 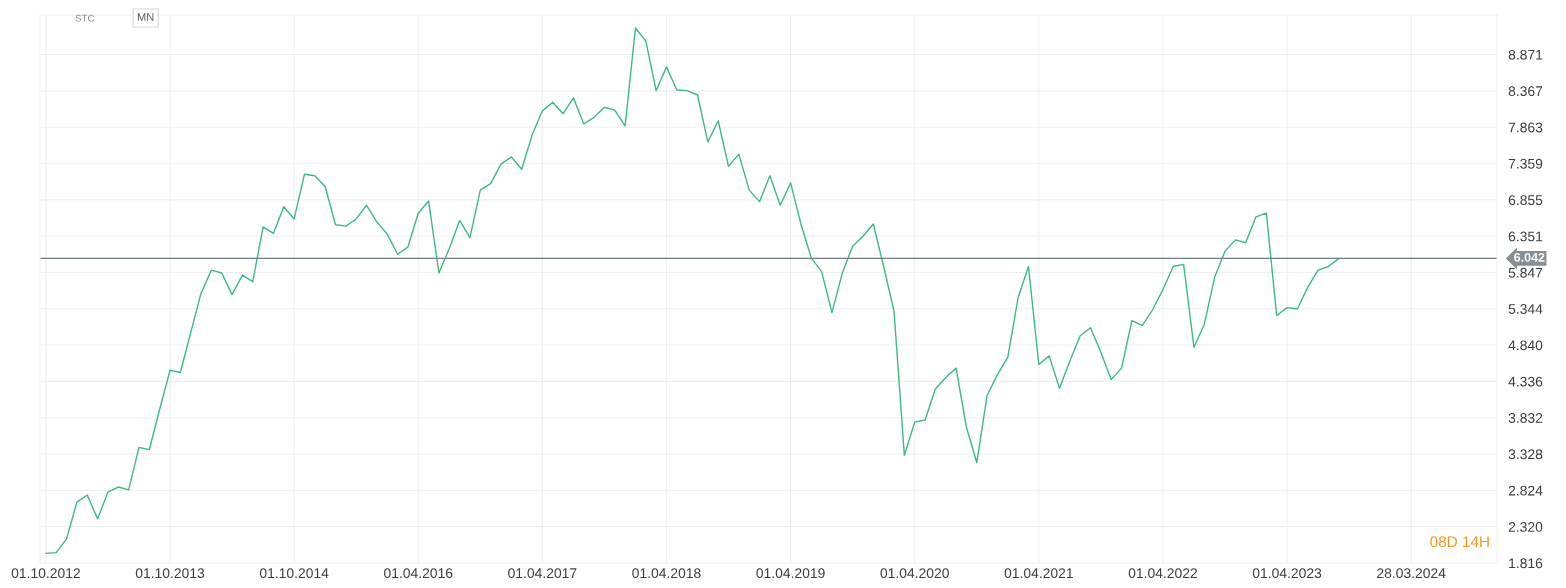 What do you see at coordinates (294, 573) in the screenshot?
I see `x-tick-label: 01.10.2014` at bounding box center [294, 573].